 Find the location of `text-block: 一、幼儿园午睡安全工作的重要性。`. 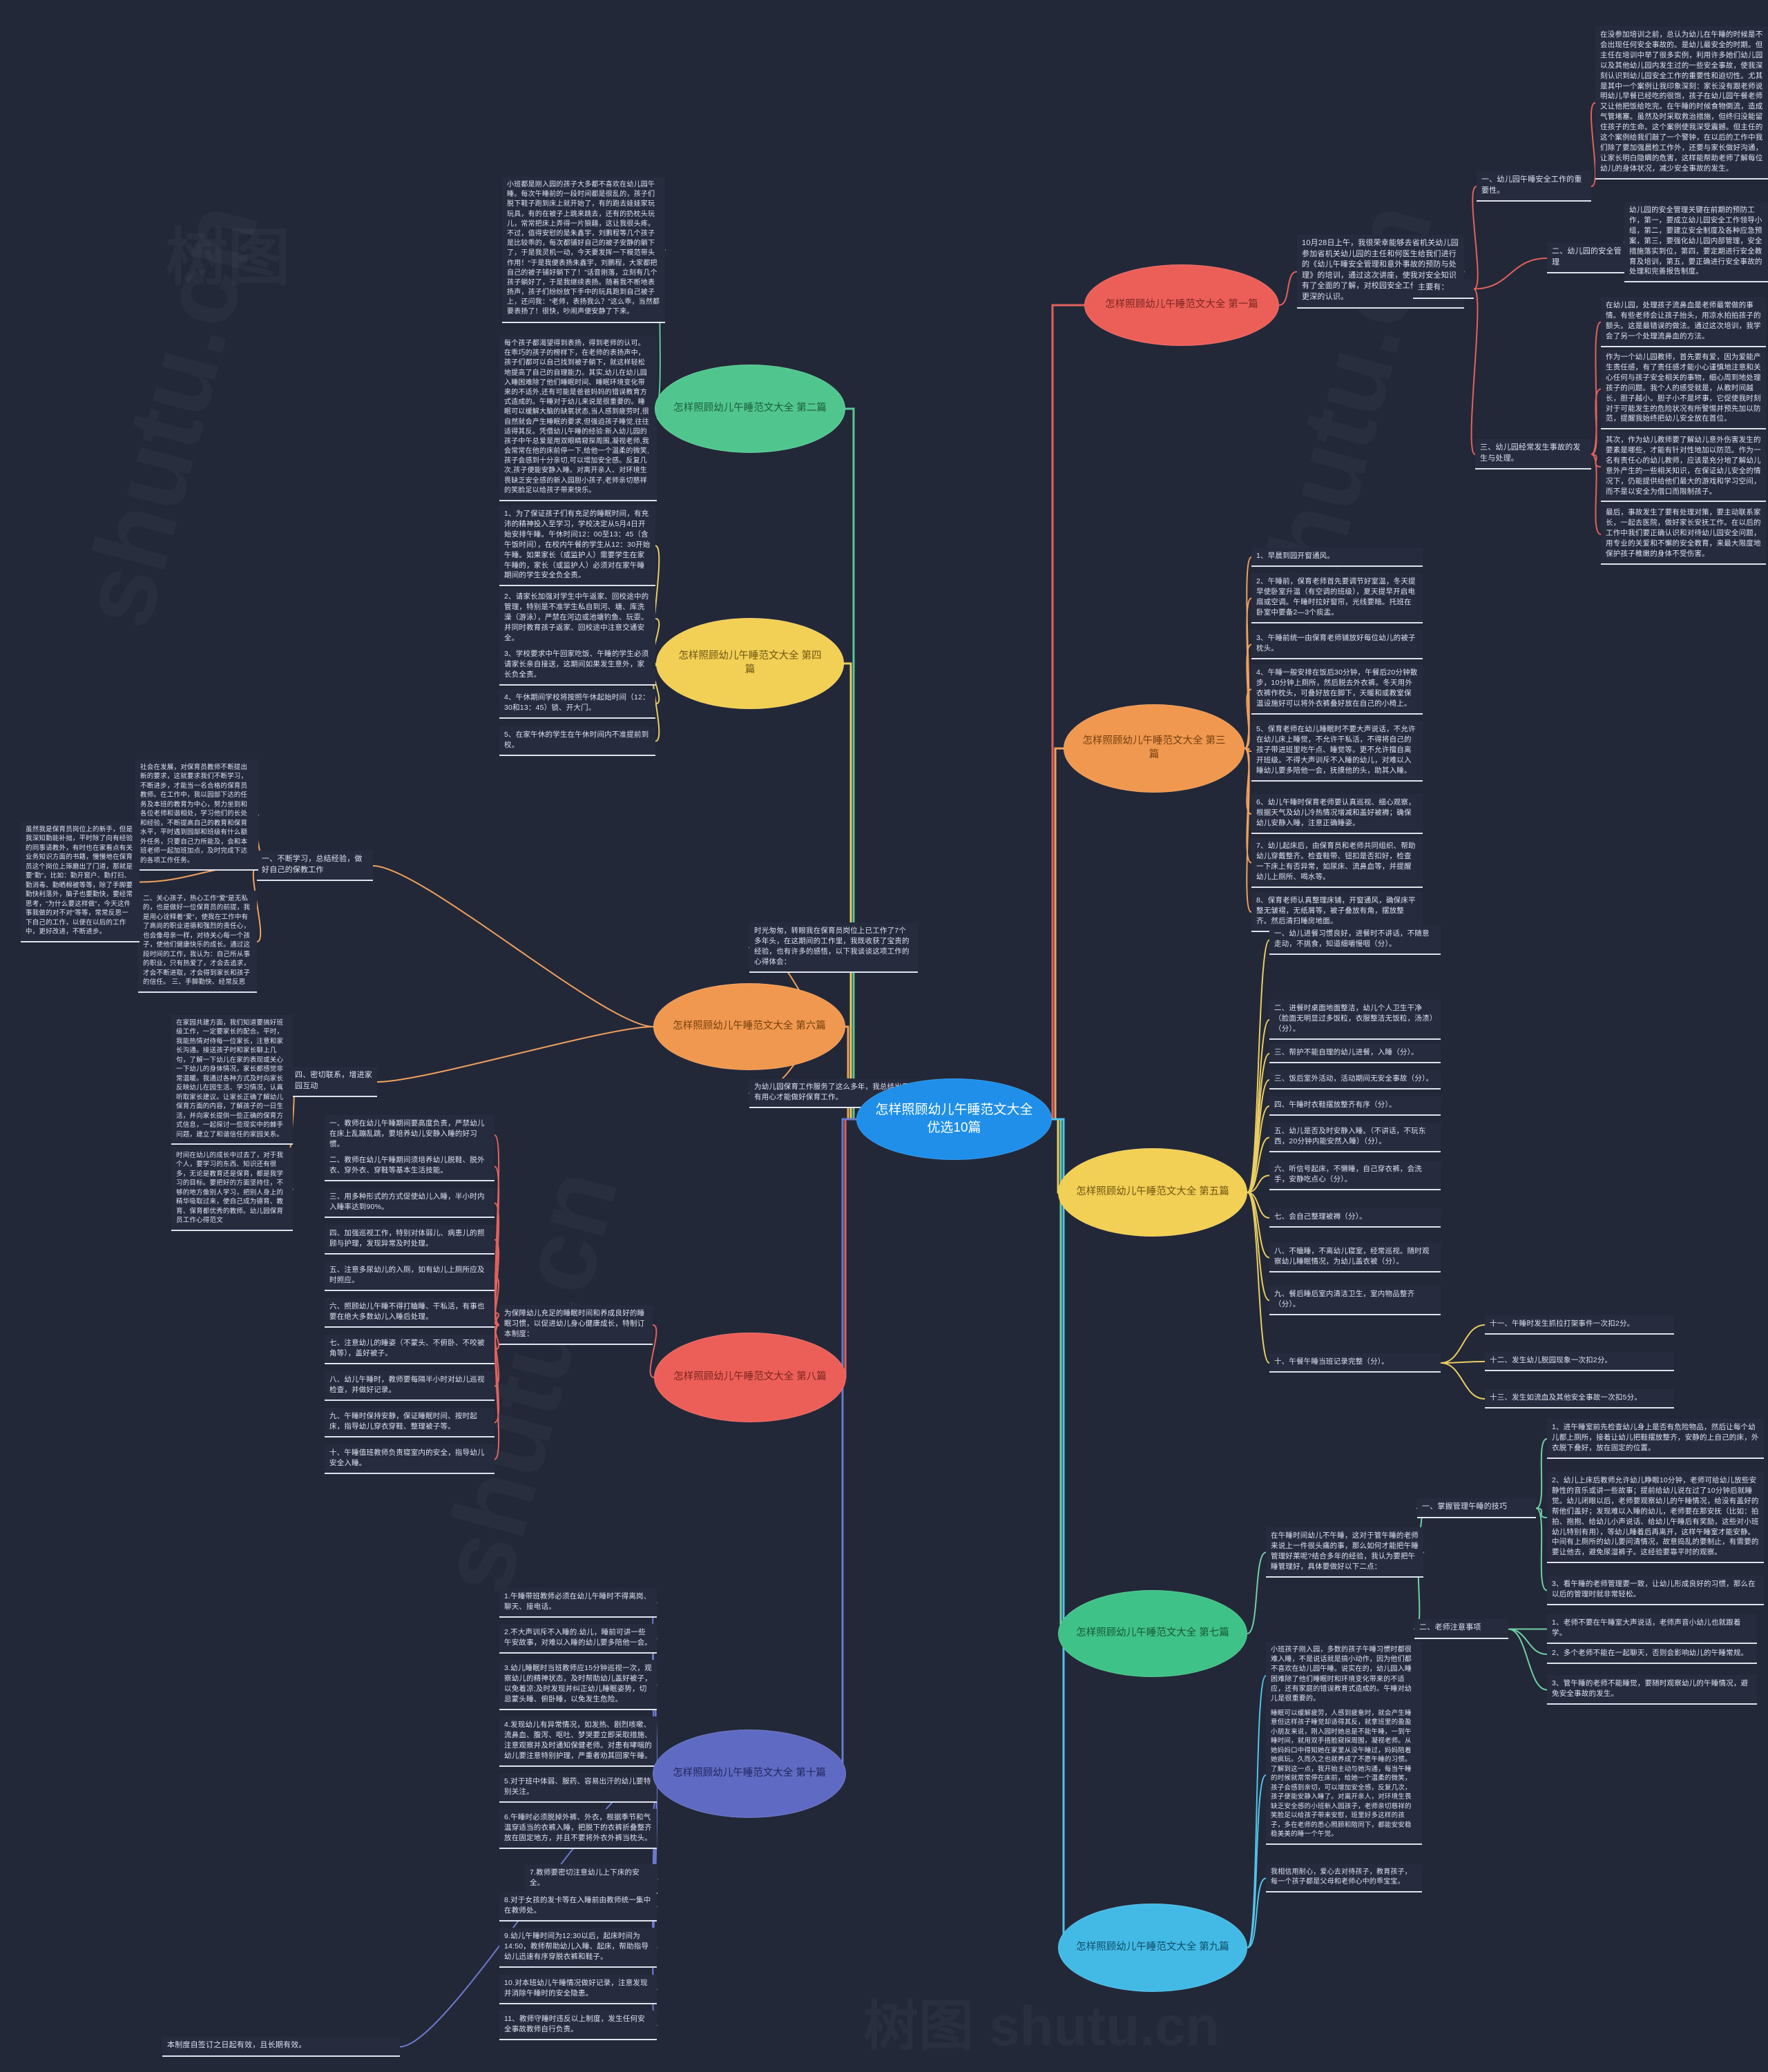

text-block: 一、幼儿园午睡安全工作的重要性。 is located at coordinates (1534, 187).